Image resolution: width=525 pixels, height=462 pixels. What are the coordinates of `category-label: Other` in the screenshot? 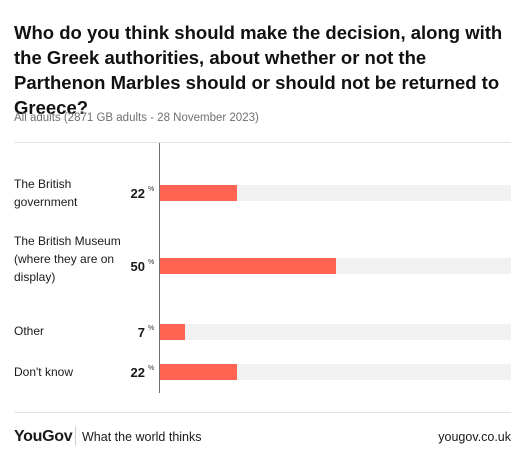 It's located at (29, 331).